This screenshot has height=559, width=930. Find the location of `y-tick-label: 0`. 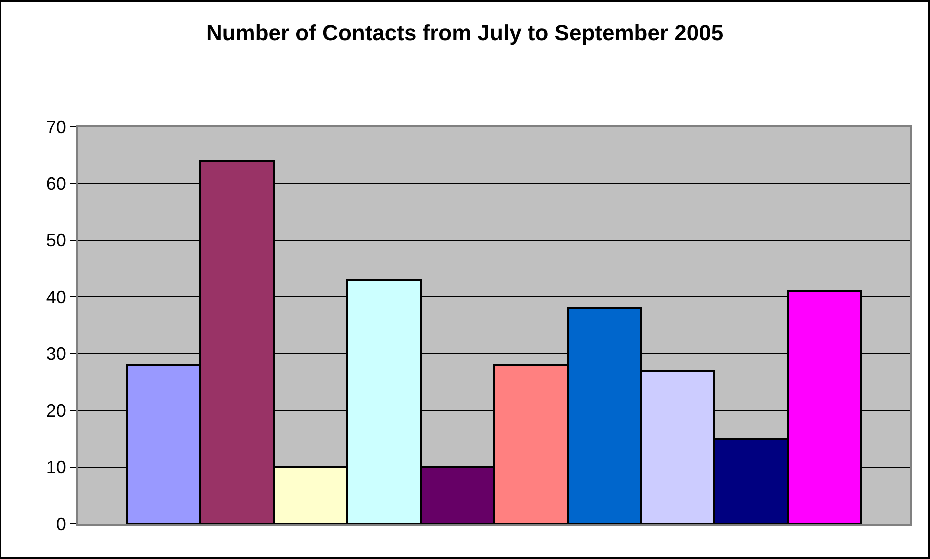

y-tick-label: 0 is located at coordinates (61, 524).